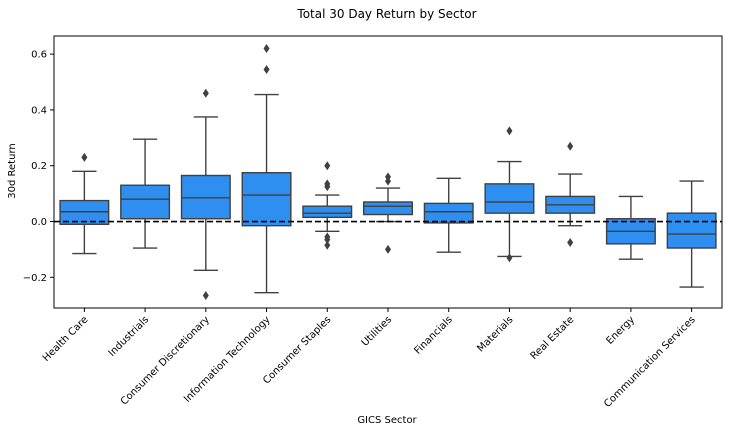 This screenshot has height=435, width=746. What do you see at coordinates (129, 336) in the screenshot?
I see `x-tick-label: Industrials` at bounding box center [129, 336].